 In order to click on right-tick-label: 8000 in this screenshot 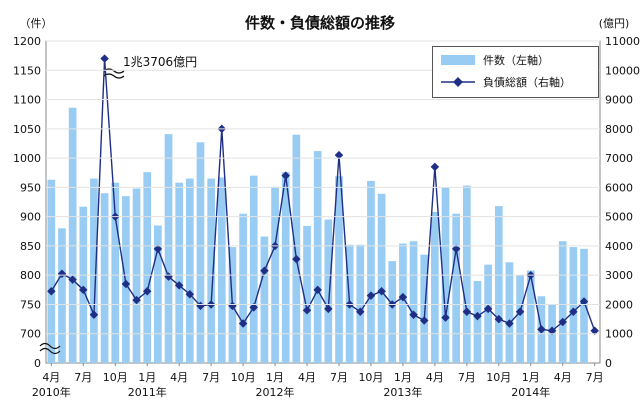, I will do `click(619, 129)`.